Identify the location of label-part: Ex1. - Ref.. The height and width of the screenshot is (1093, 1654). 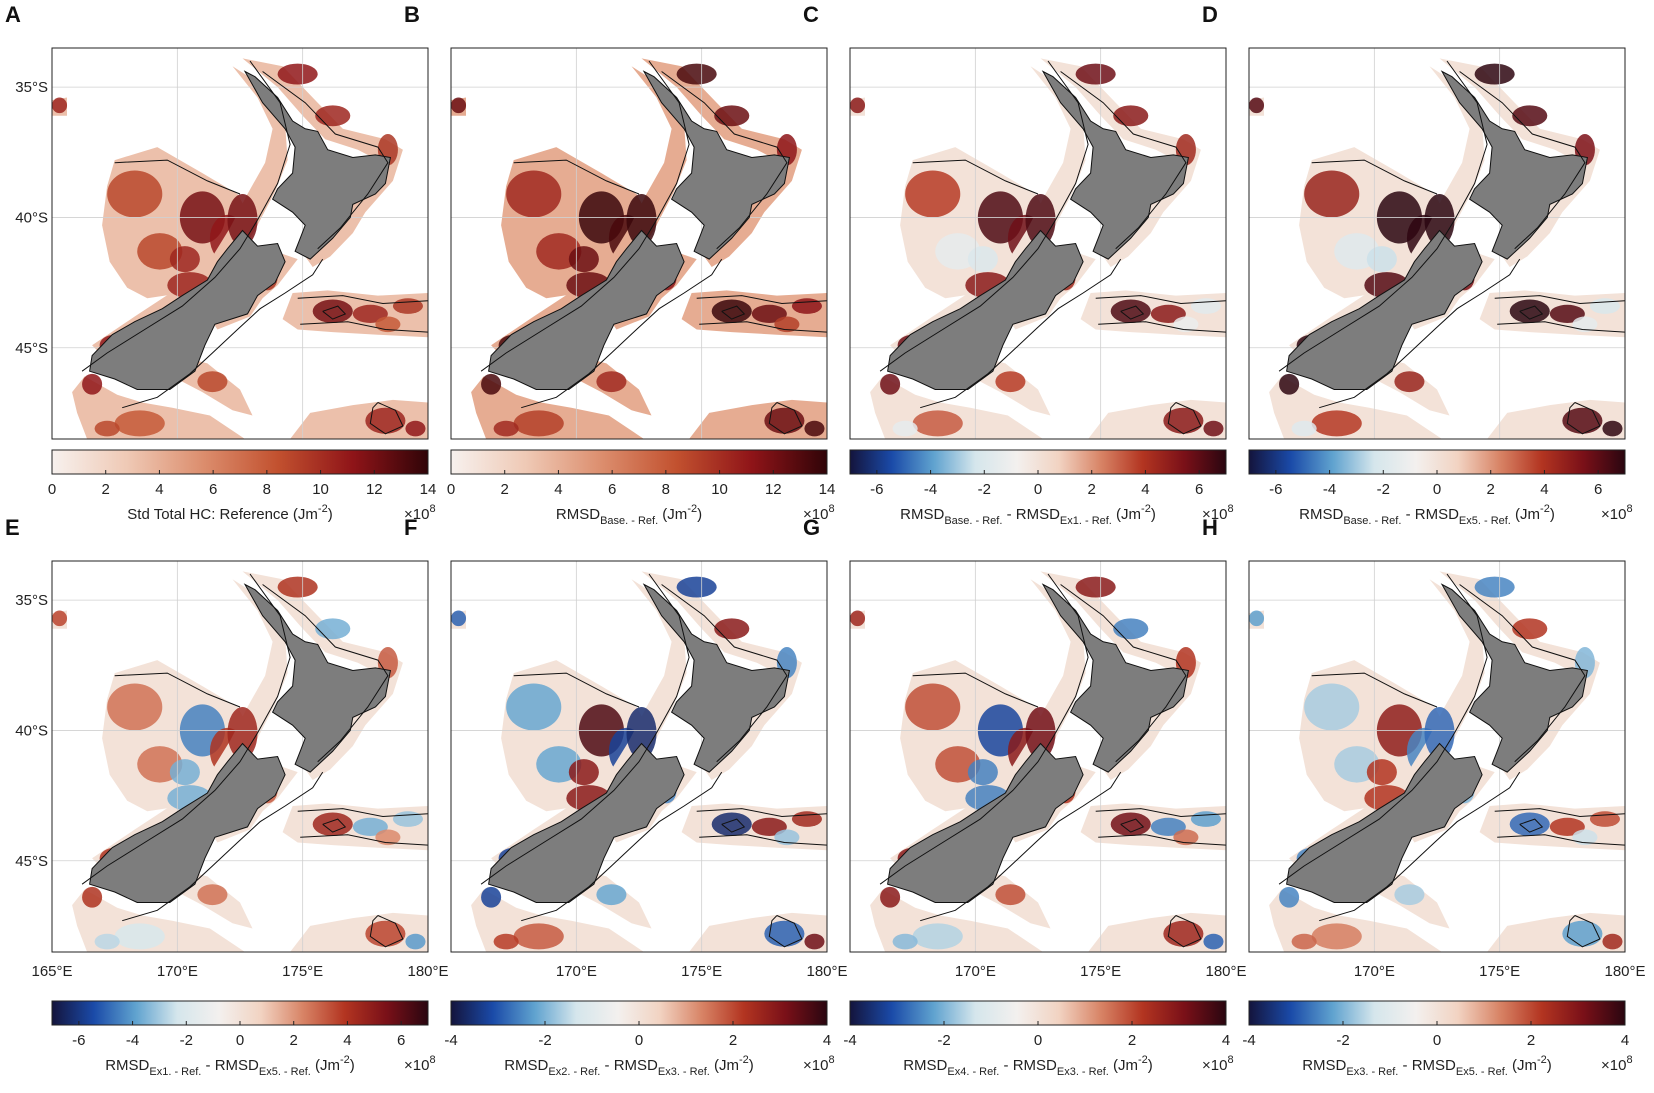
(175, 1072).